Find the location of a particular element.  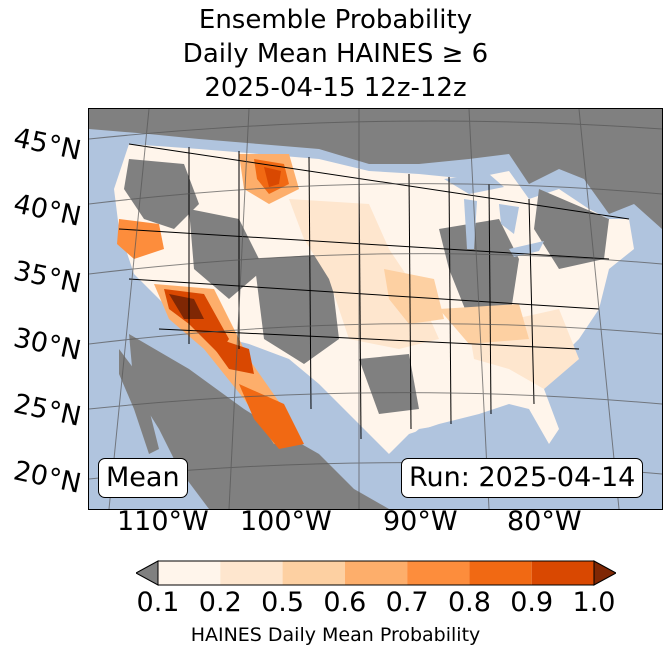

lat-label-40: 40°N is located at coordinates (47, 210).